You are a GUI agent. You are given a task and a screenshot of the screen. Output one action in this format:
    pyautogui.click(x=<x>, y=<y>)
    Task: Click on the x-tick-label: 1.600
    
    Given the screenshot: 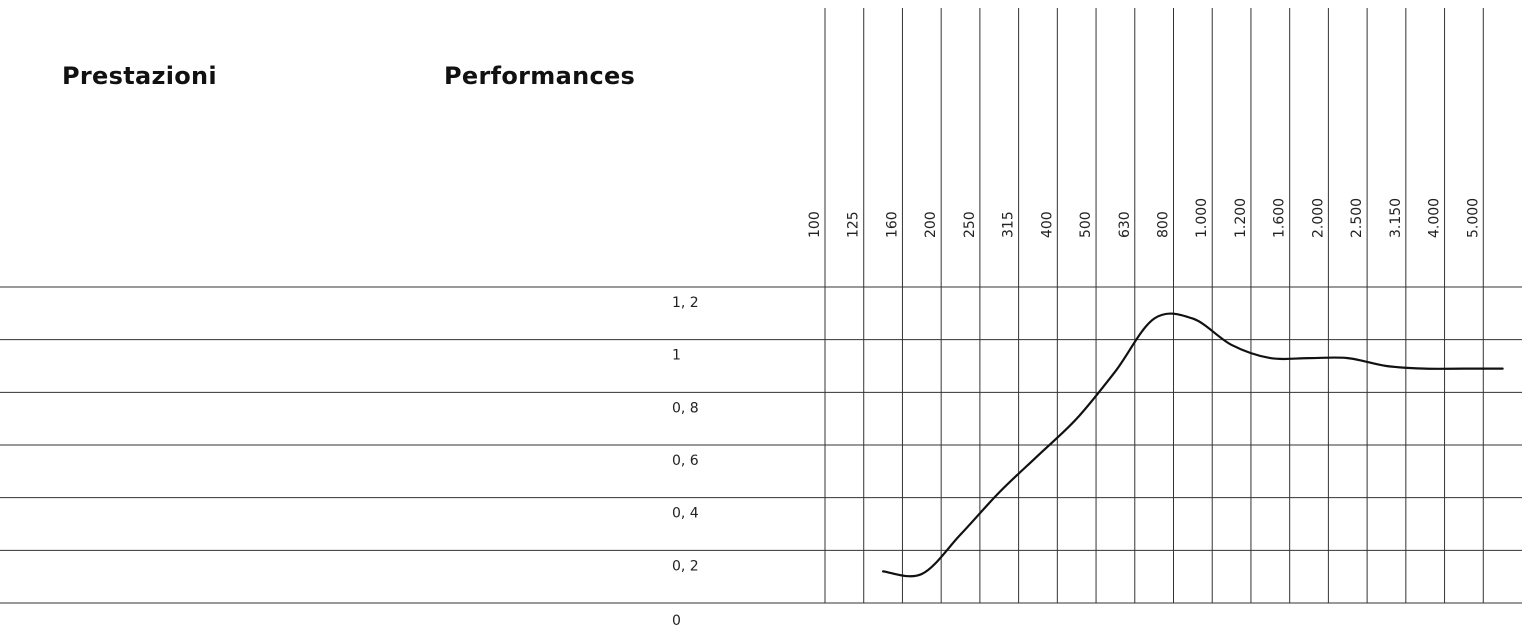 What is the action you would take?
    pyautogui.click(x=1280, y=218)
    